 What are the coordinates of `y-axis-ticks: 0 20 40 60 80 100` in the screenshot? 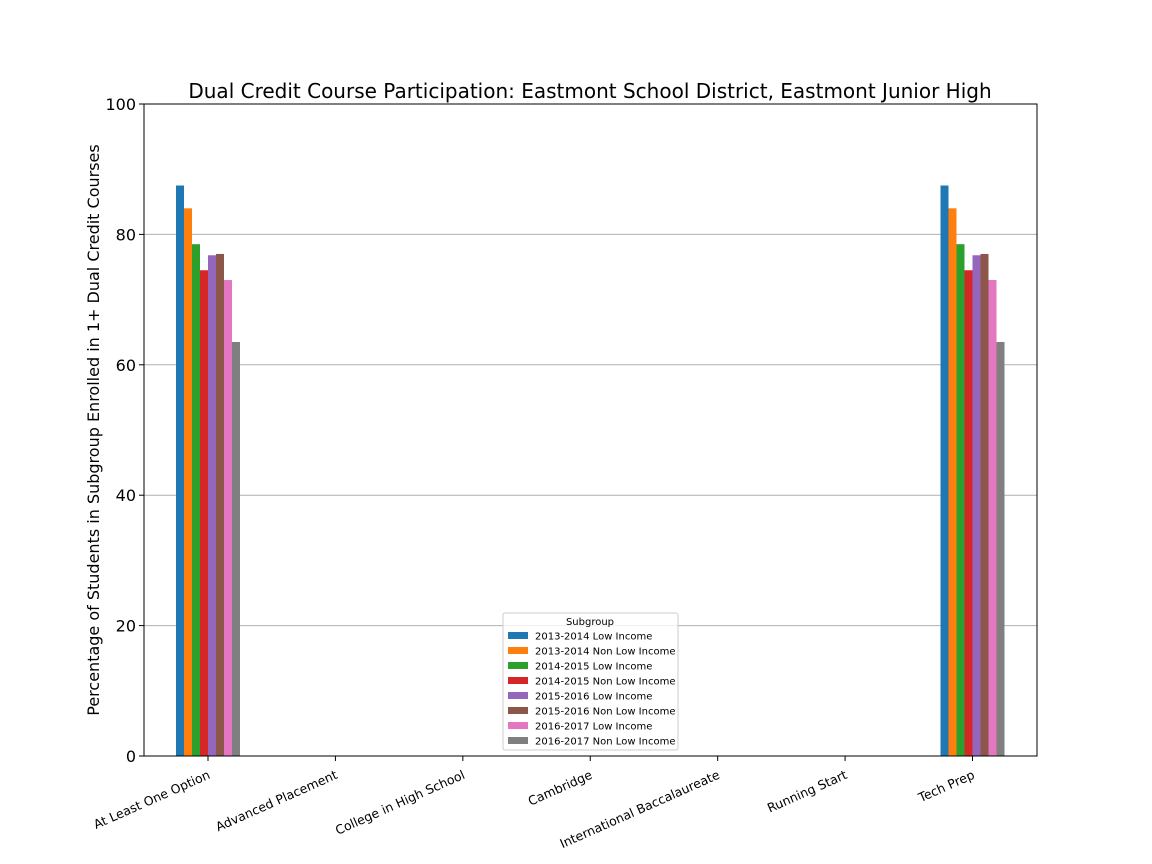 It's located at (124, 430).